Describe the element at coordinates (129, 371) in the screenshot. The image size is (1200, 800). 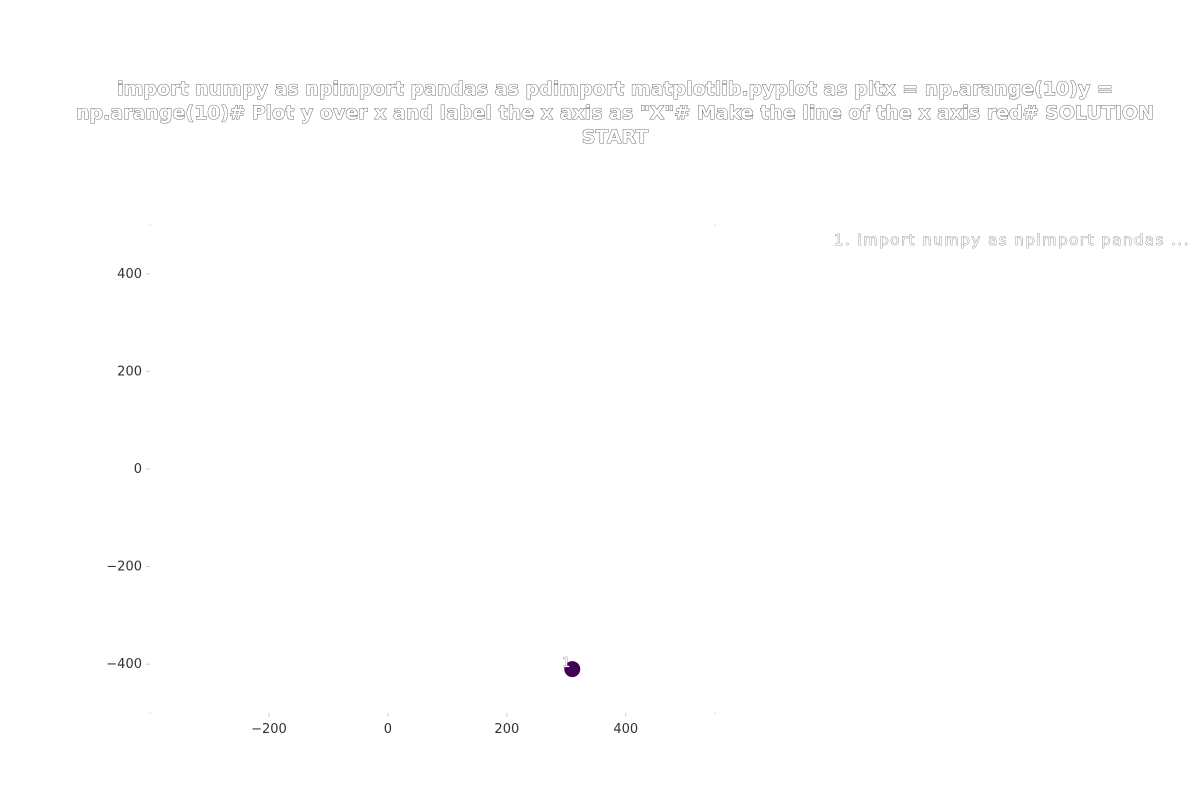
I see `y-tick-label: 200` at that location.